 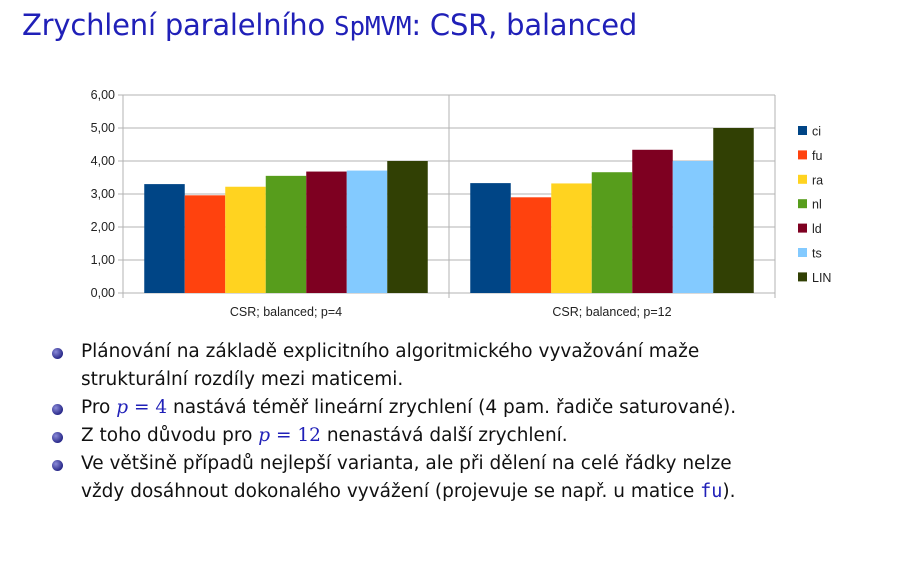 What do you see at coordinates (444, 435) in the screenshot?
I see `bullet-text: nenastává další zrychlení.` at bounding box center [444, 435].